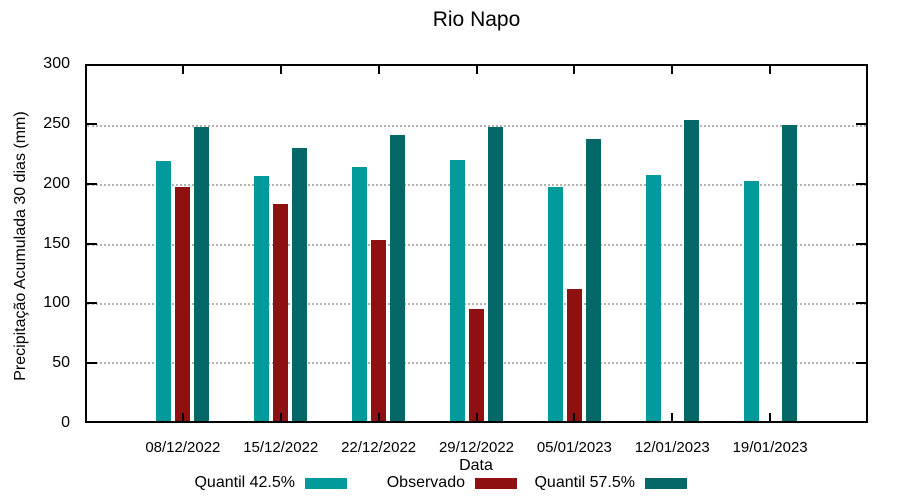  I want to click on y-tick-label: 300, so click(56, 63).